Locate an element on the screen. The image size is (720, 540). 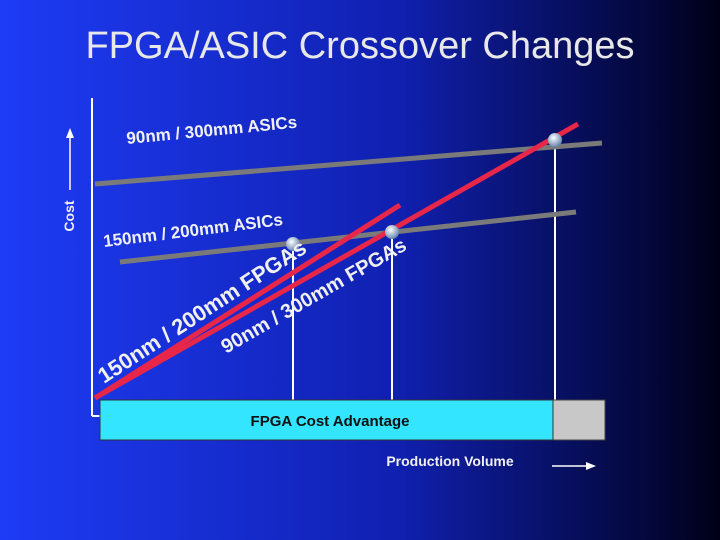
advantage-box is located at coordinates (326, 420).